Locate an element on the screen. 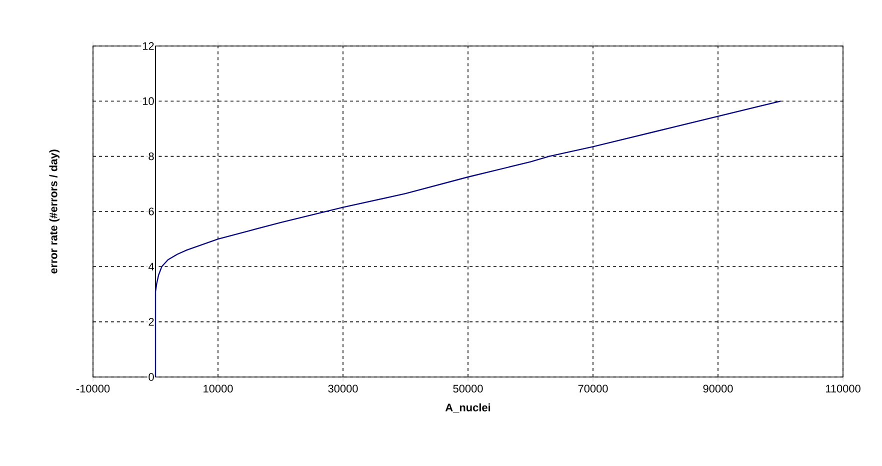 The width and height of the screenshot is (882, 466). y-tick-label: 12 is located at coordinates (148, 46).